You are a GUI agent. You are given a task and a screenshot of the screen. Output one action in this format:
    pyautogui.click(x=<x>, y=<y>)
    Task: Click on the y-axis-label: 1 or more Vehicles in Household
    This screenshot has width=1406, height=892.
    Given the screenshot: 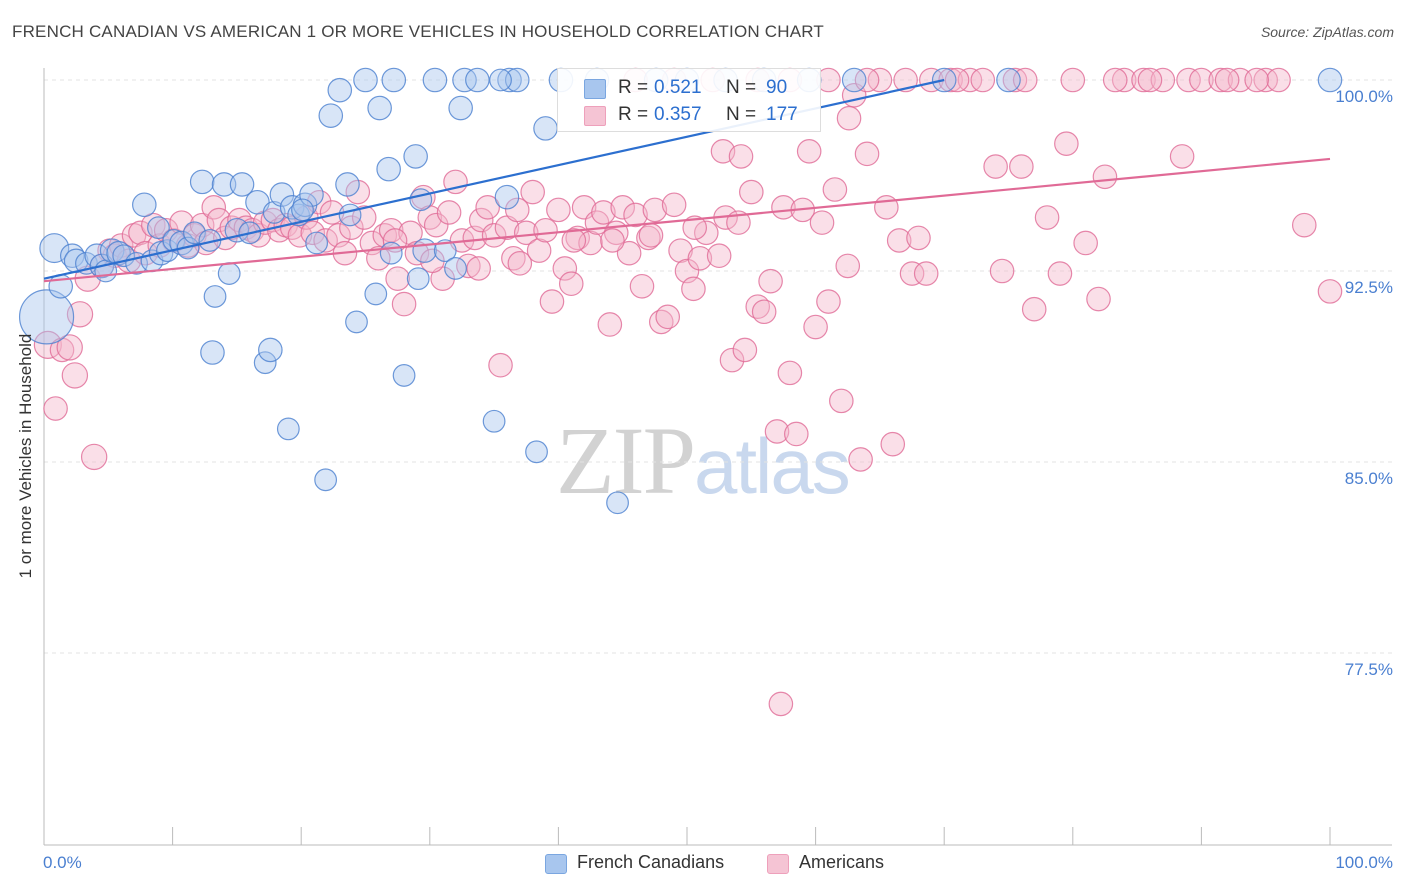 What is the action you would take?
    pyautogui.click(x=25, y=456)
    